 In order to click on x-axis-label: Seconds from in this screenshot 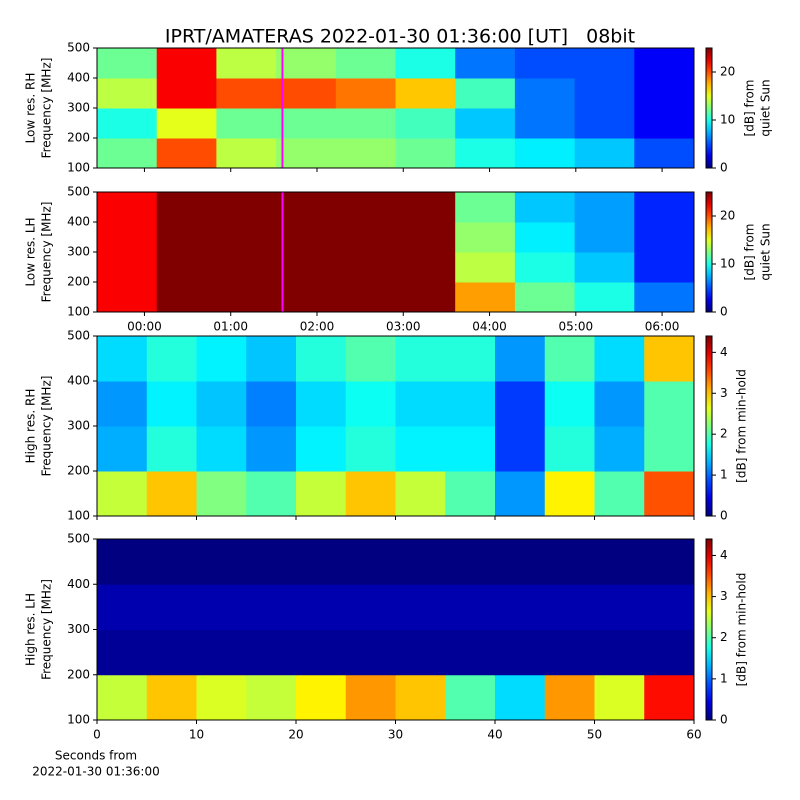, I will do `click(96, 756)`.